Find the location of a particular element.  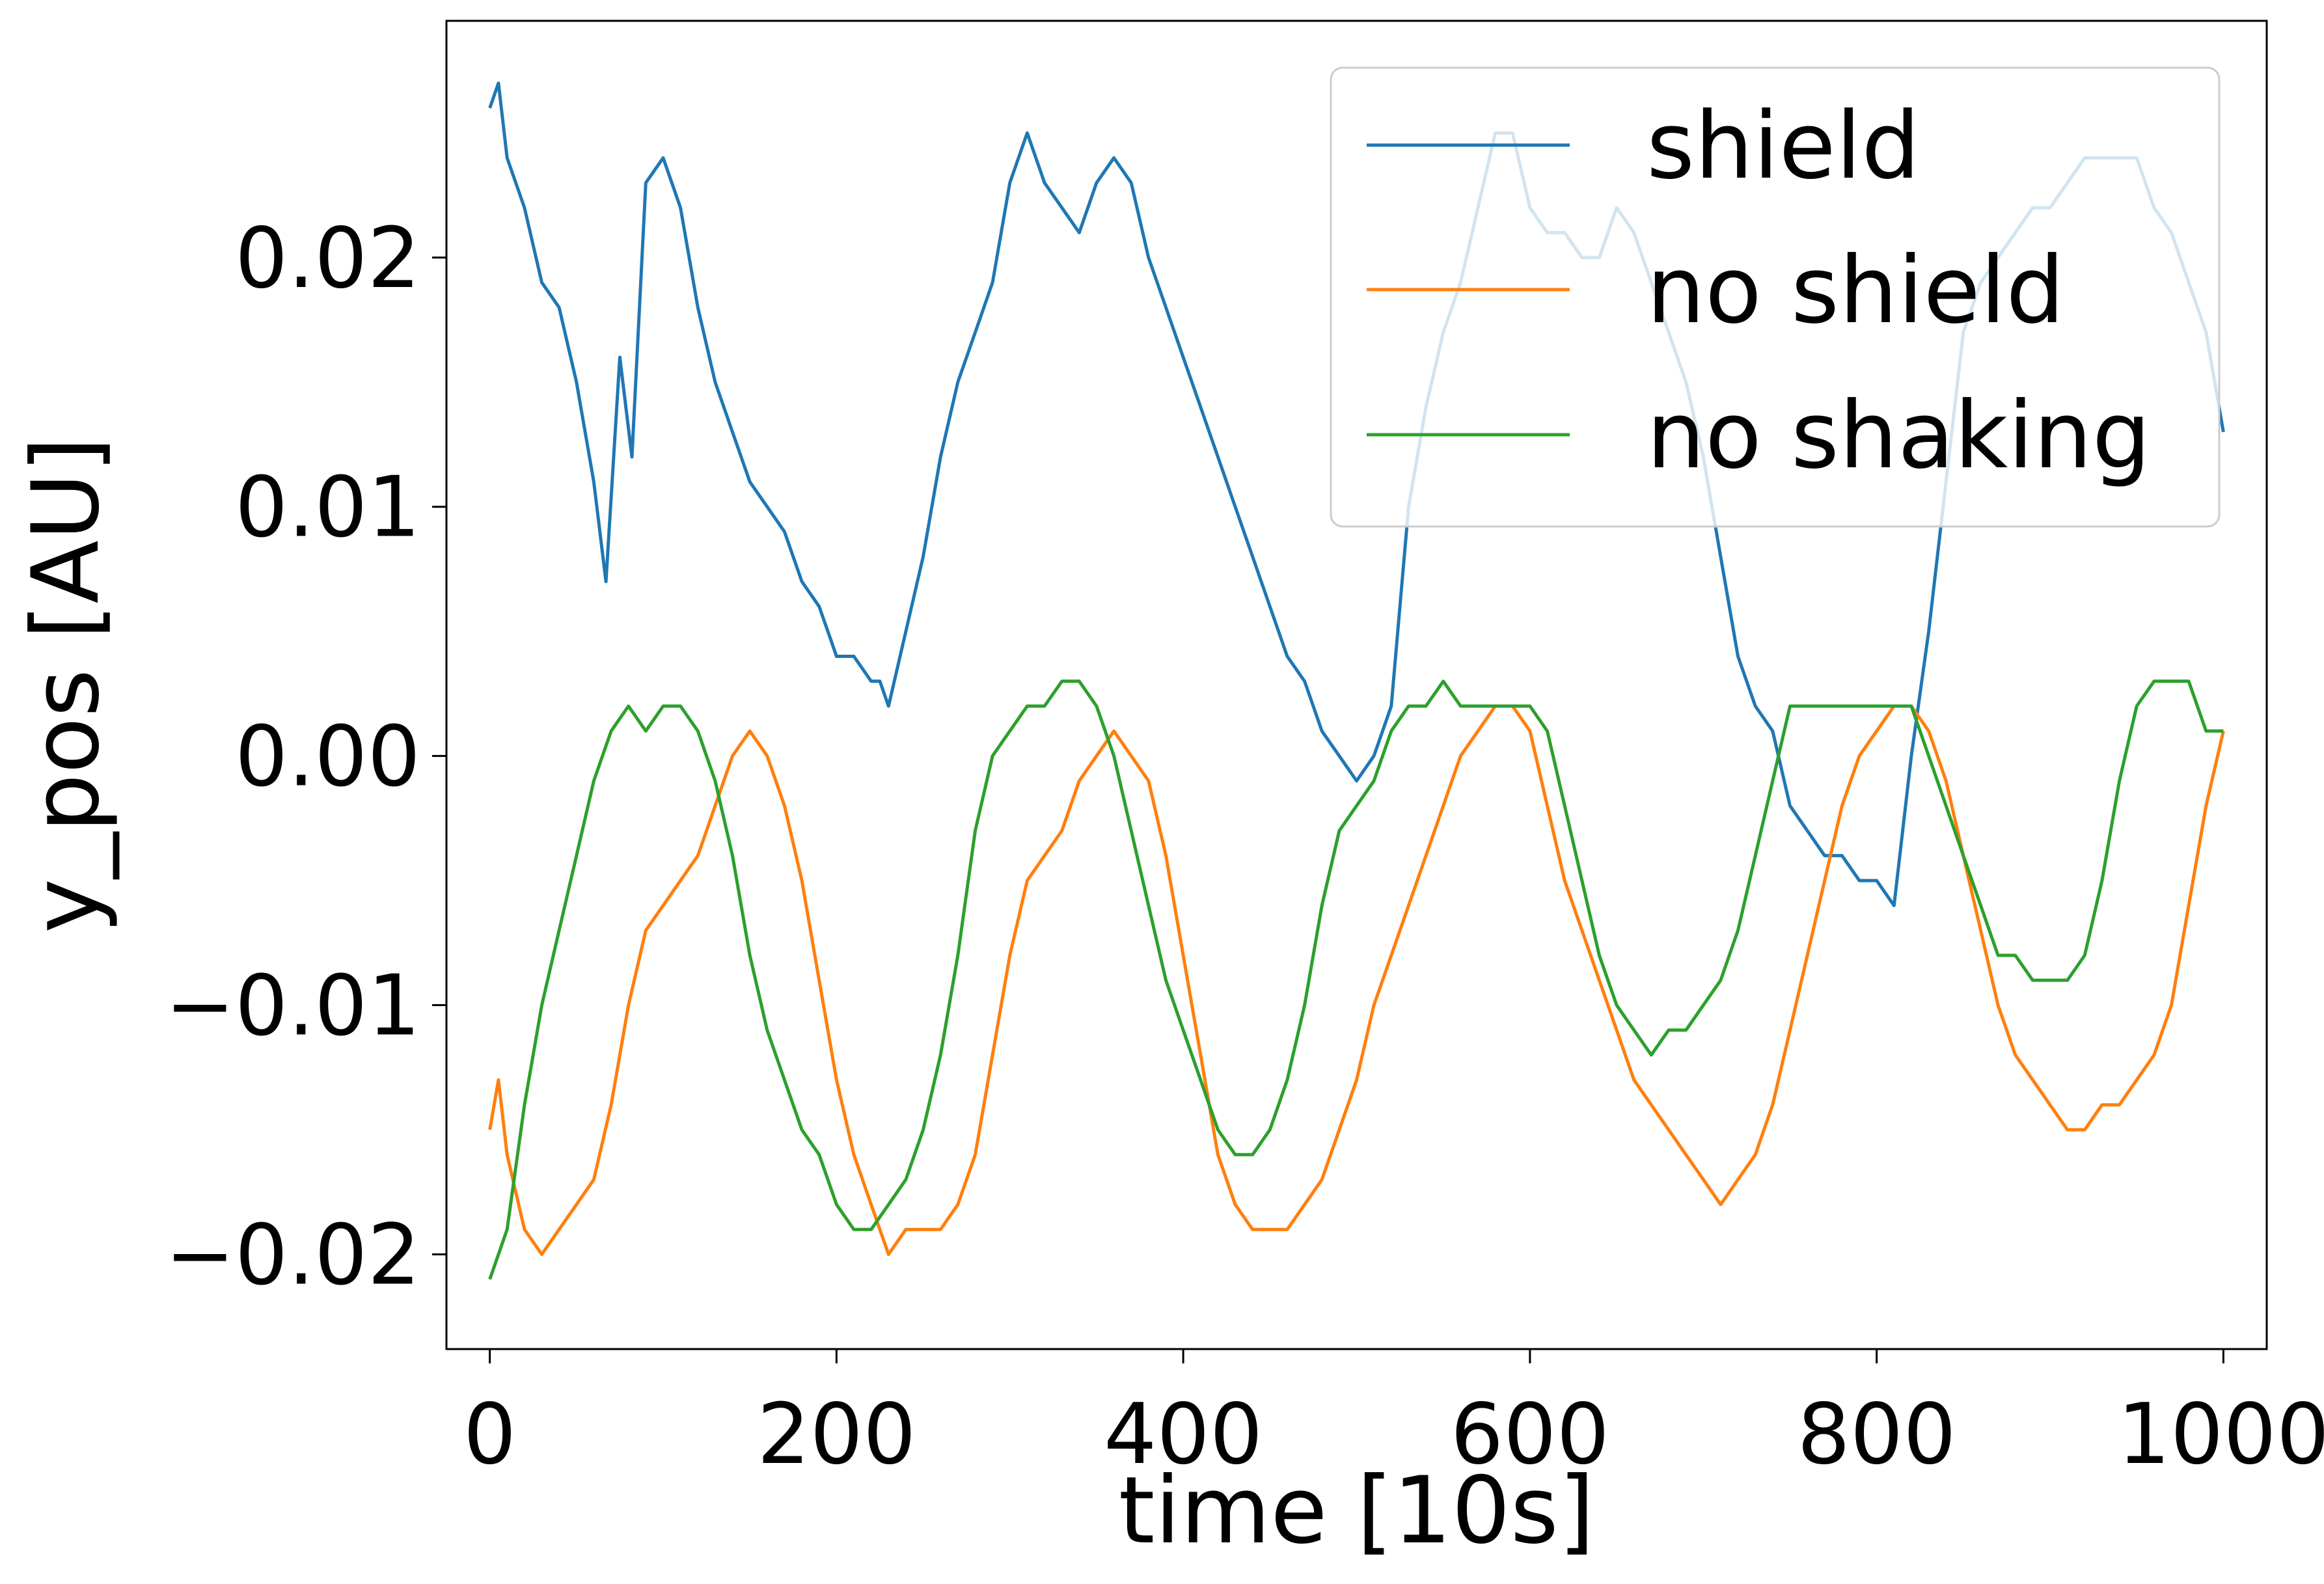

y-tick-label: −0.01 is located at coordinates (292, 1006).